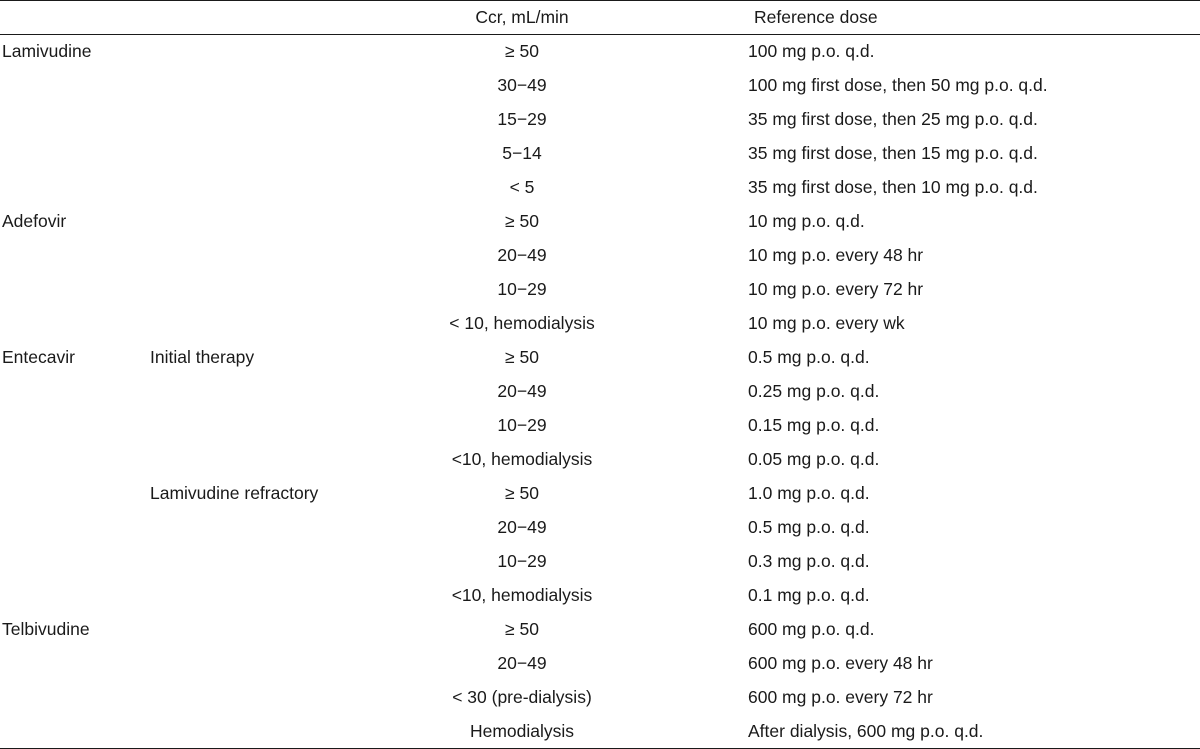  I want to click on header-reference-dose: Reference dose, so click(936, 17).